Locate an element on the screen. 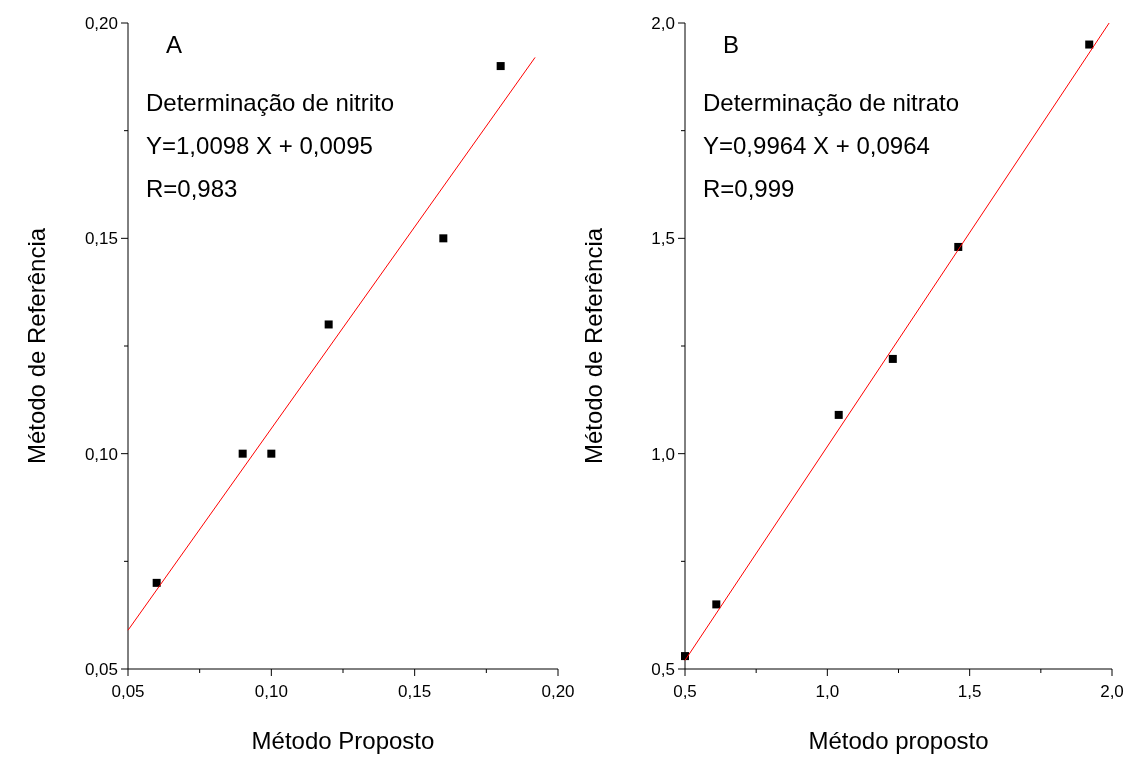  y-tick-label: 2,0 is located at coordinates (663, 23).